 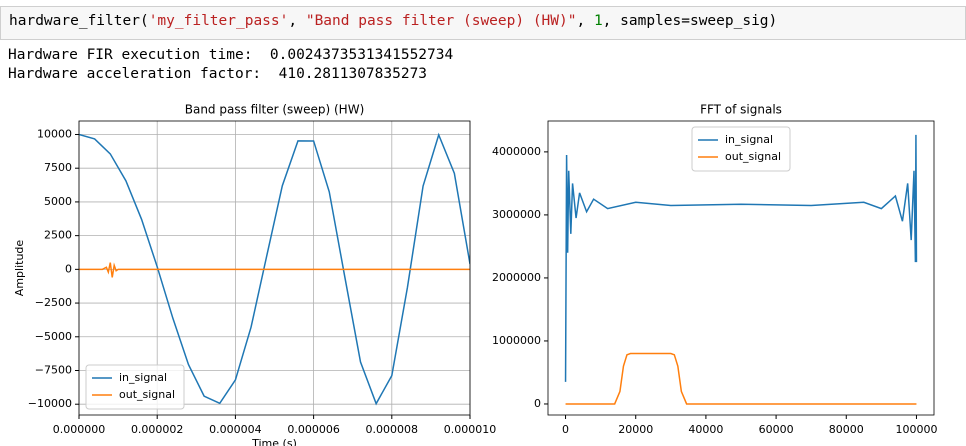 What do you see at coordinates (58, 167) in the screenshot?
I see `y-tick-label: 7500` at bounding box center [58, 167].